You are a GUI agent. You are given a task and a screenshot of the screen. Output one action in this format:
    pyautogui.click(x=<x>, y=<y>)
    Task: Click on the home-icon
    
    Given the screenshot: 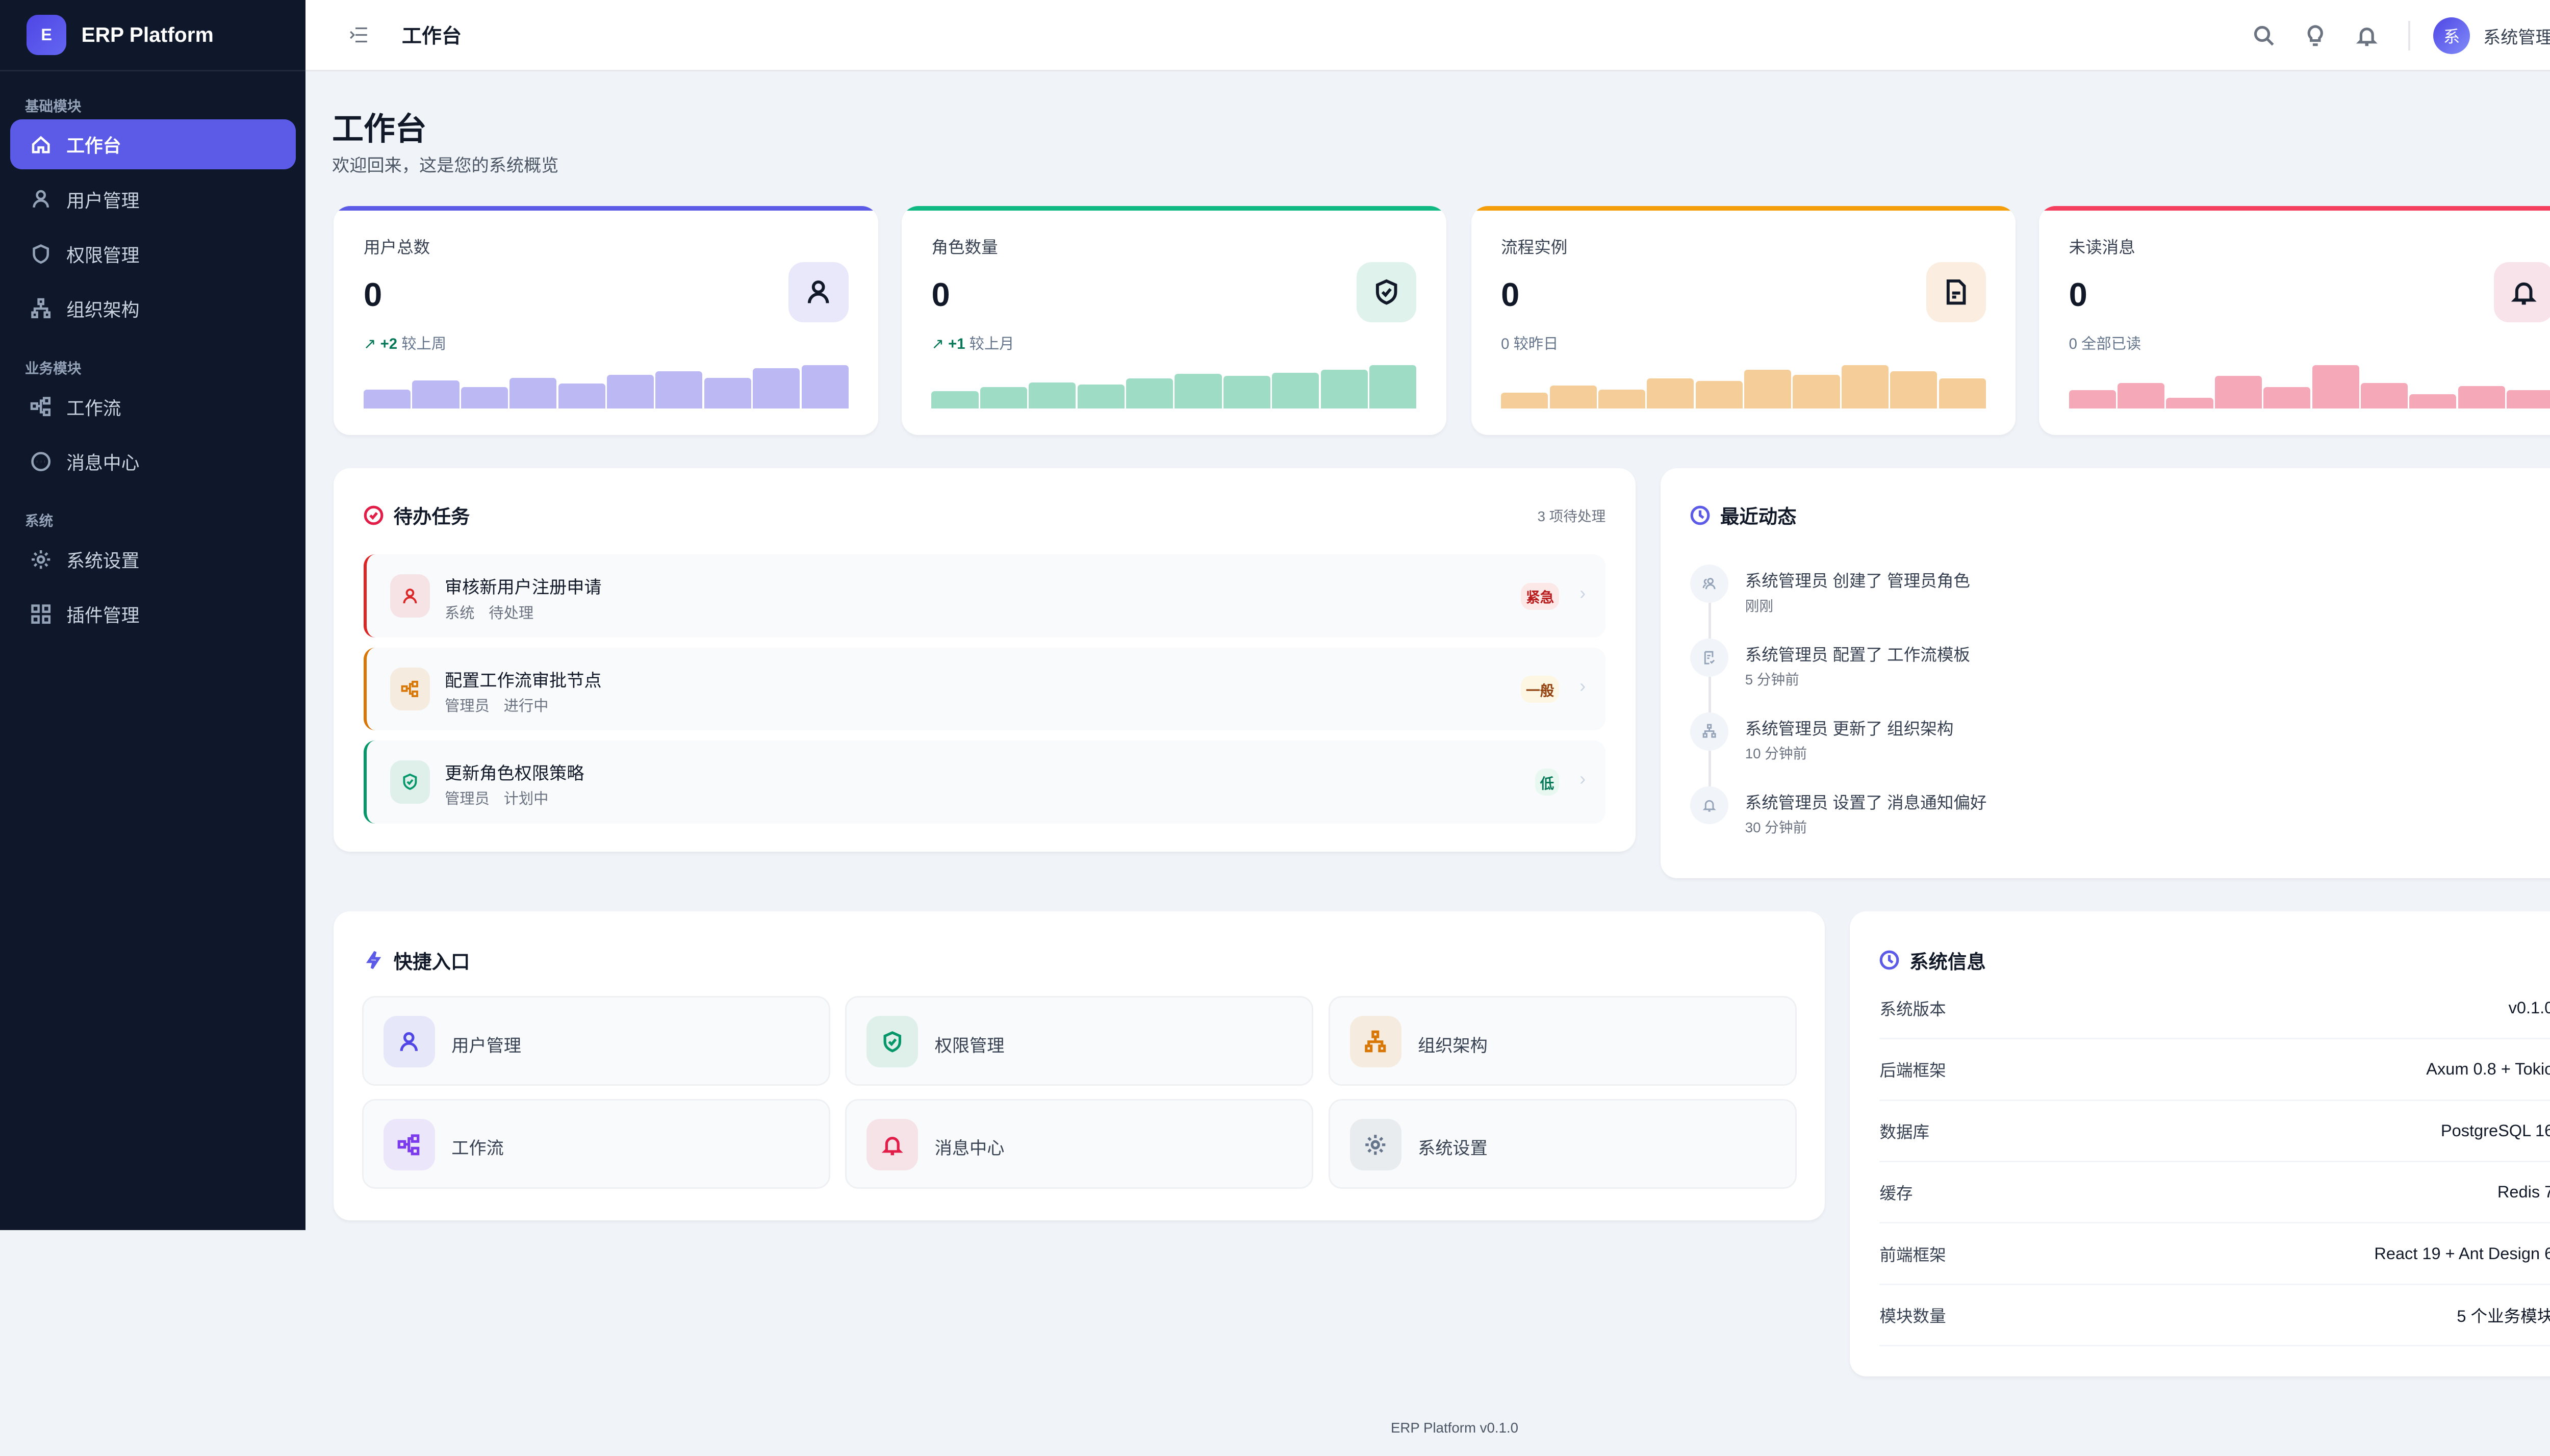 What is the action you would take?
    pyautogui.click(x=41, y=145)
    